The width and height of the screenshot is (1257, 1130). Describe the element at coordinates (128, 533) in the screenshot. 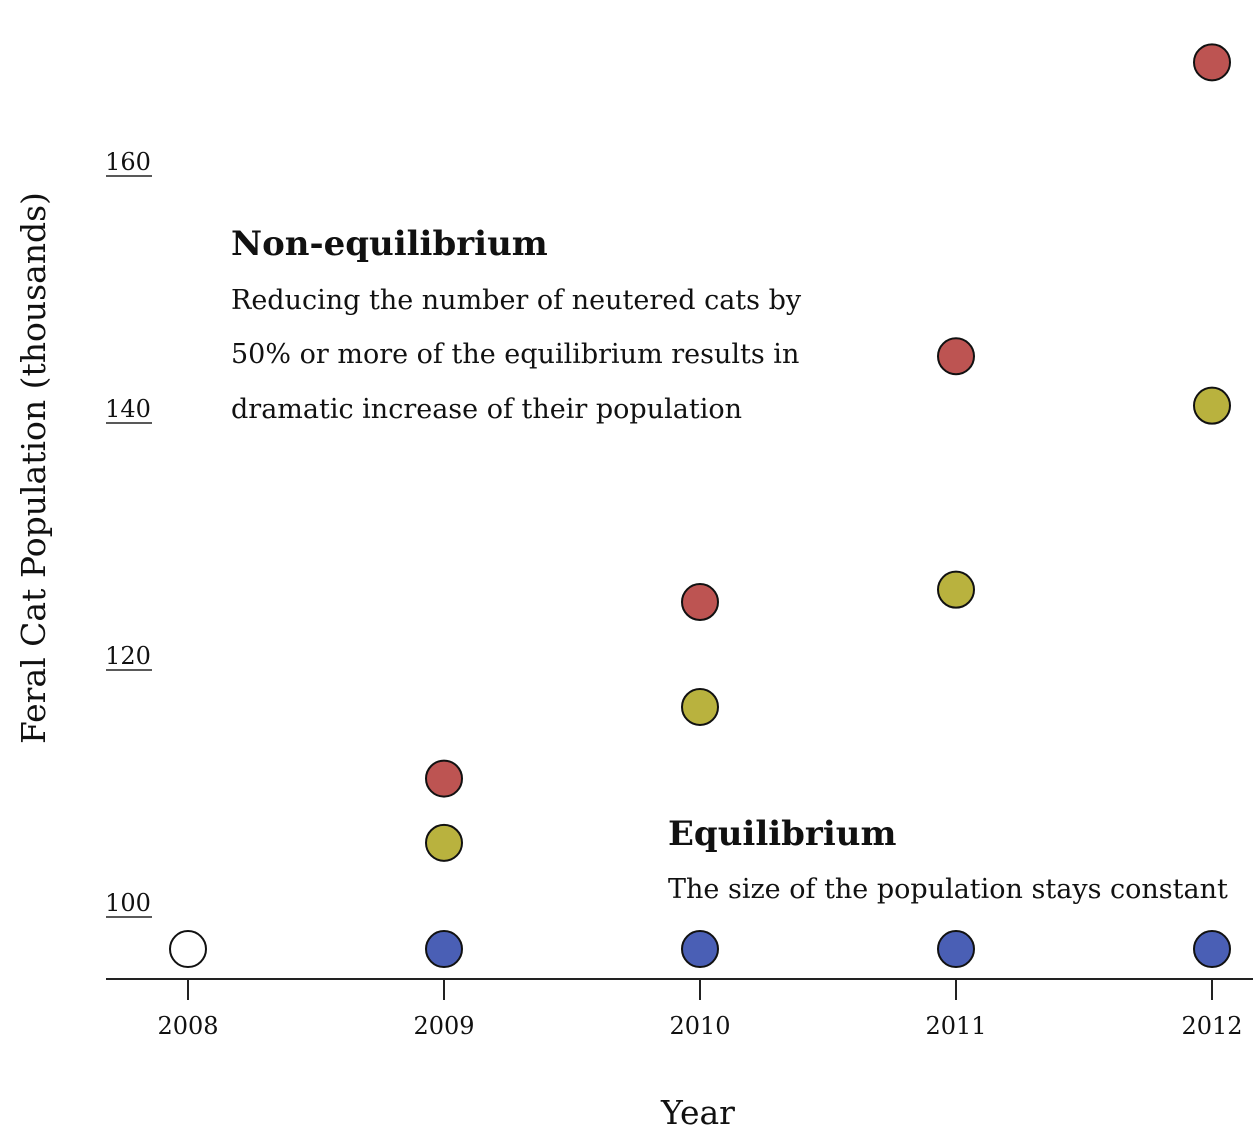

I see `y-axis: 100 120 140 160` at that location.